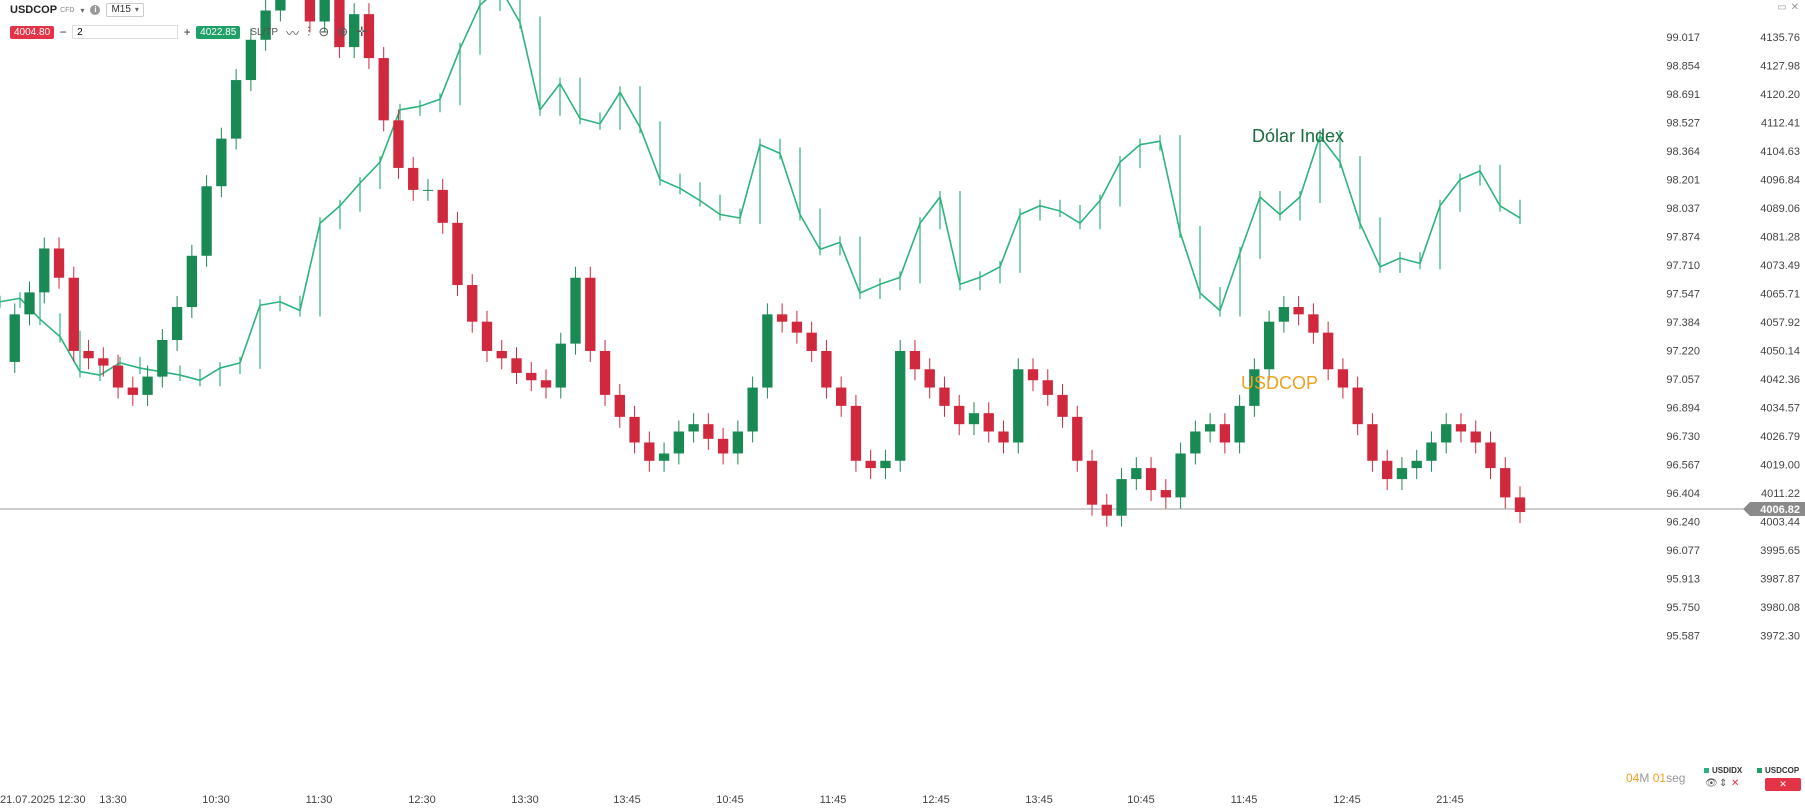 This screenshot has width=1805, height=812. What do you see at coordinates (1782, 7) in the screenshot?
I see `minimize-icon: ▭` at bounding box center [1782, 7].